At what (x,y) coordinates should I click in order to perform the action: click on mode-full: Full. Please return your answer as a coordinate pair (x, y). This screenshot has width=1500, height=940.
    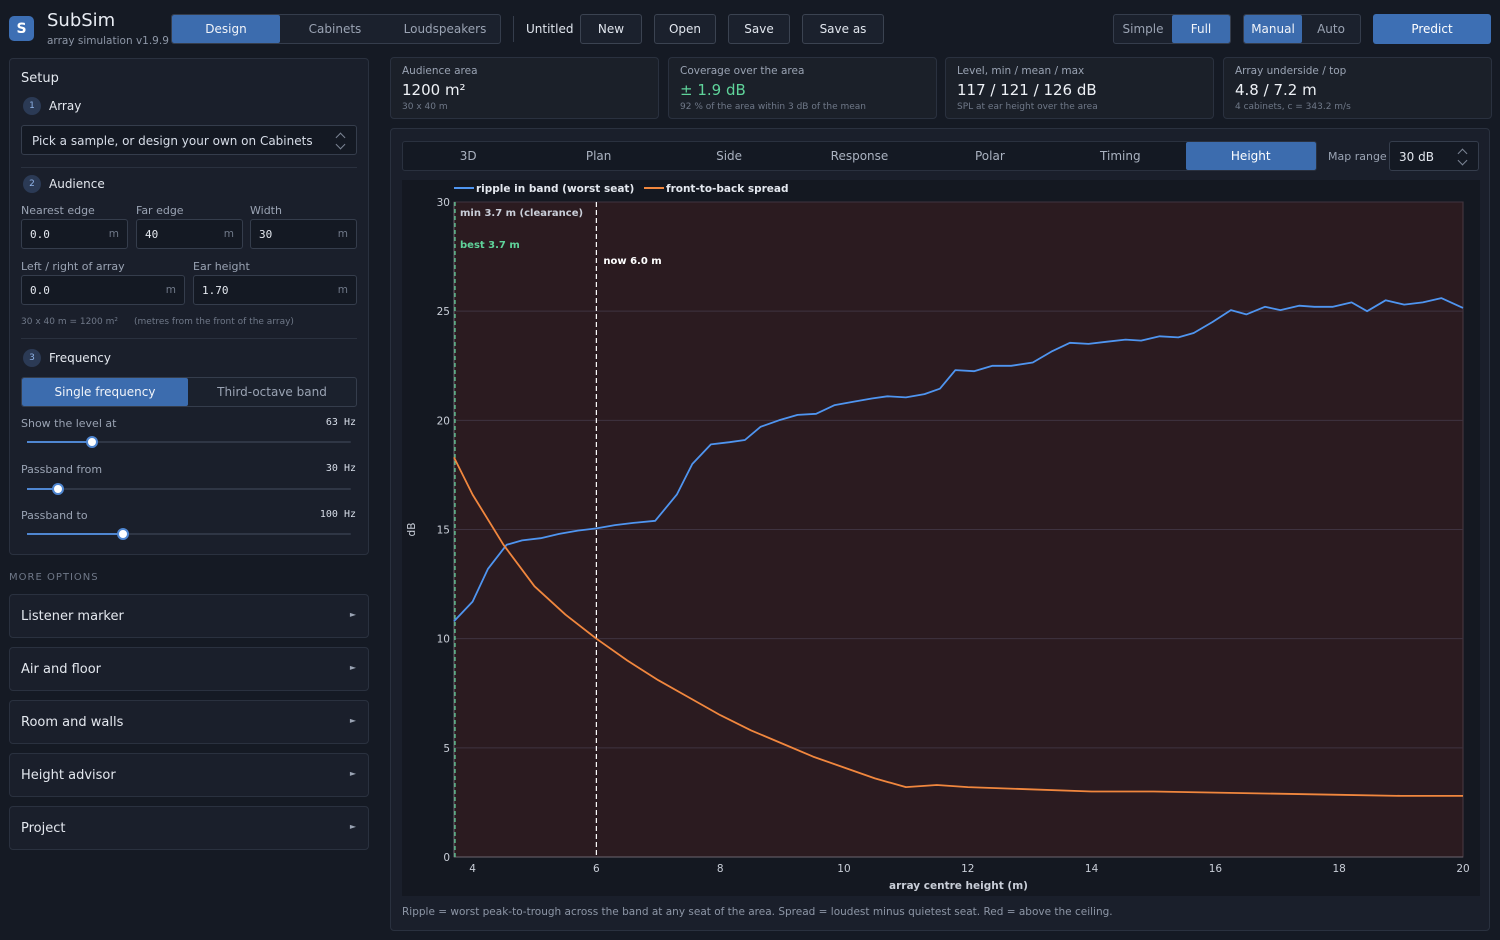
    Looking at the image, I should click on (1201, 29).